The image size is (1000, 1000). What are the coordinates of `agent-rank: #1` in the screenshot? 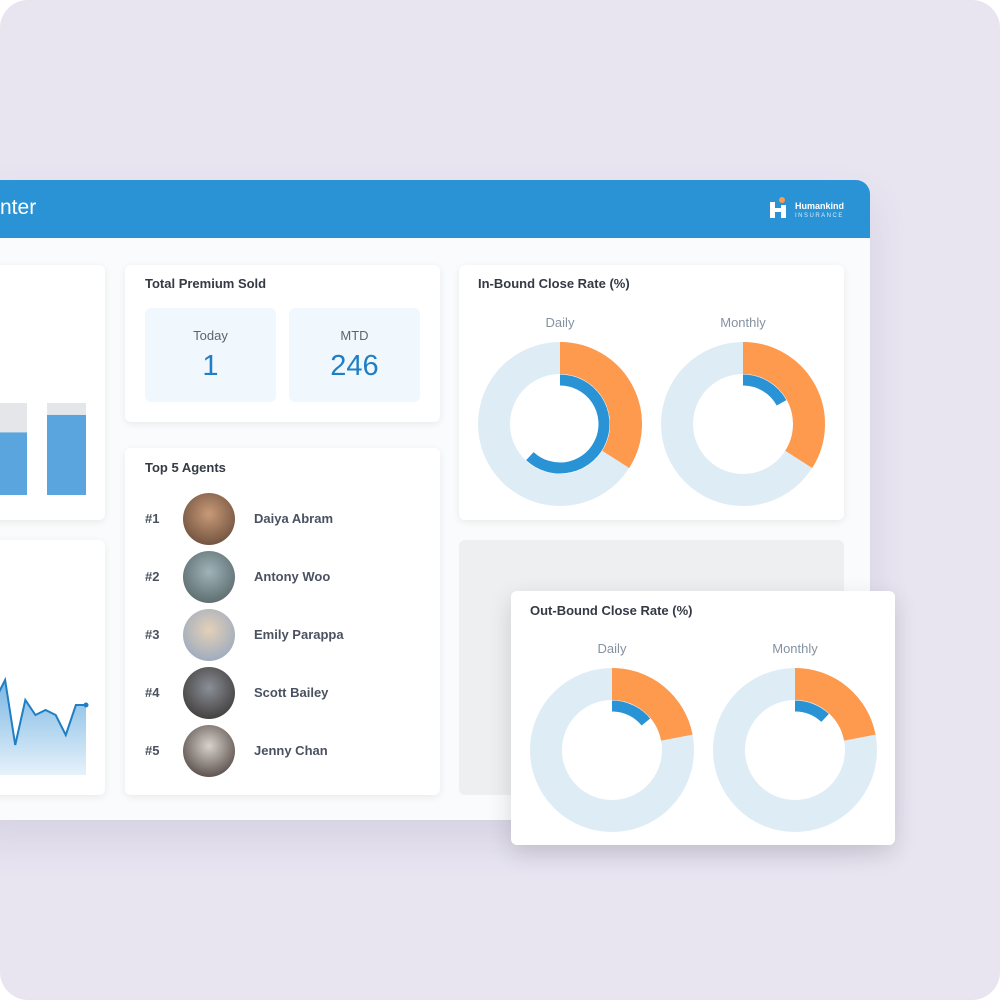 It's located at (152, 518).